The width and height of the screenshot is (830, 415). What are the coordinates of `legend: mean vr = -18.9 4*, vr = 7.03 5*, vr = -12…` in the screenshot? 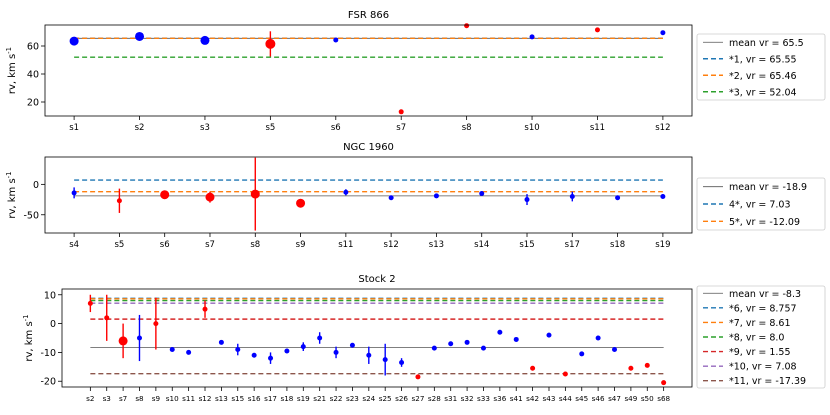 It's located at (761, 204).